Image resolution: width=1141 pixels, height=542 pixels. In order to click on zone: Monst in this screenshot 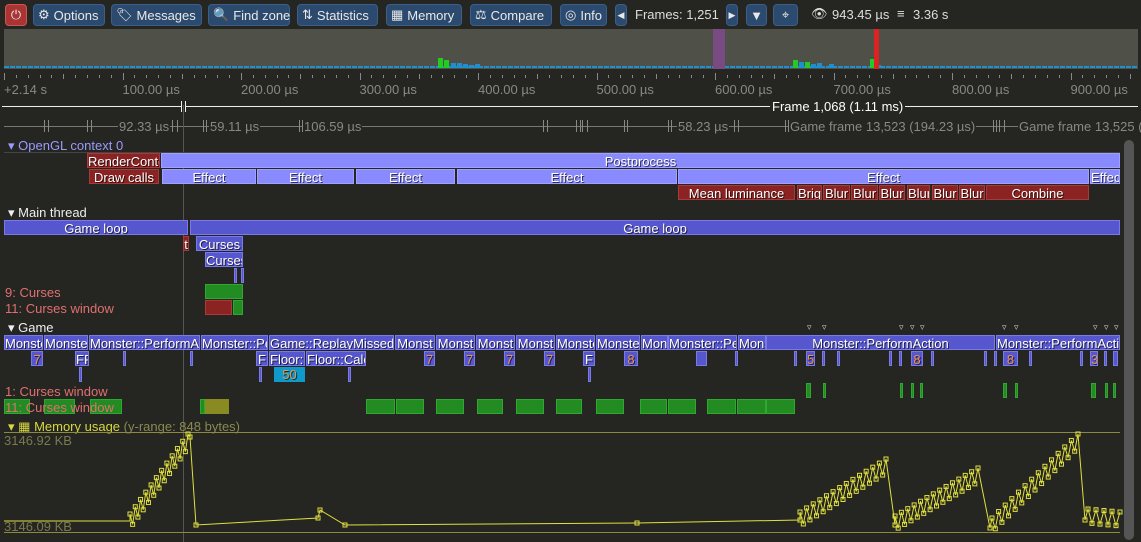, I will do `click(495, 342)`.